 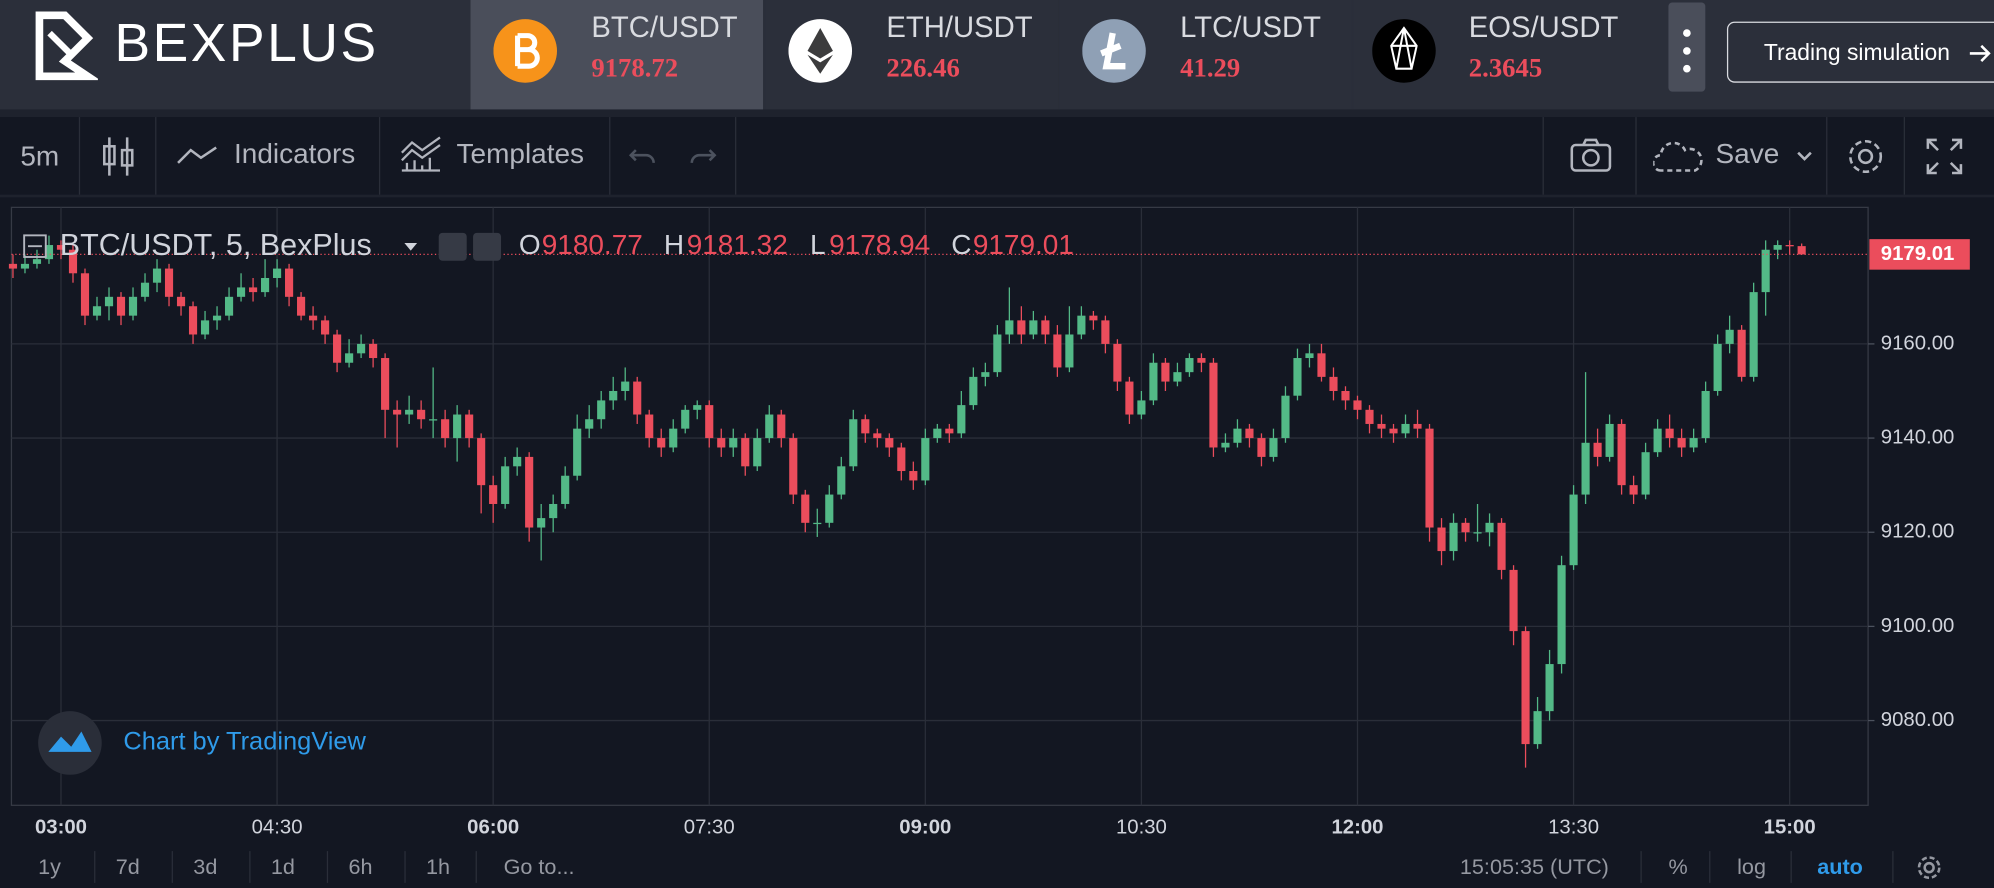 I want to click on range-button: 6h, so click(x=360, y=867).